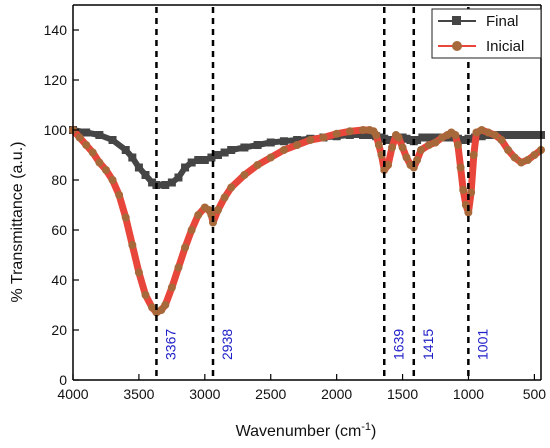 The height and width of the screenshot is (448, 550). Describe the element at coordinates (505, 46) in the screenshot. I see `legend-label-inicial: Inicial` at that location.